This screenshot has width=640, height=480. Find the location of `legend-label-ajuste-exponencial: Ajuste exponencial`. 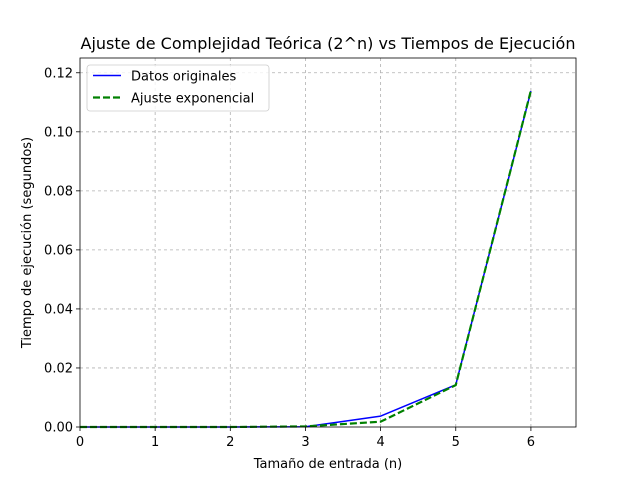

legend-label-ajuste-exponencial: Ajuste exponencial is located at coordinates (192, 99).